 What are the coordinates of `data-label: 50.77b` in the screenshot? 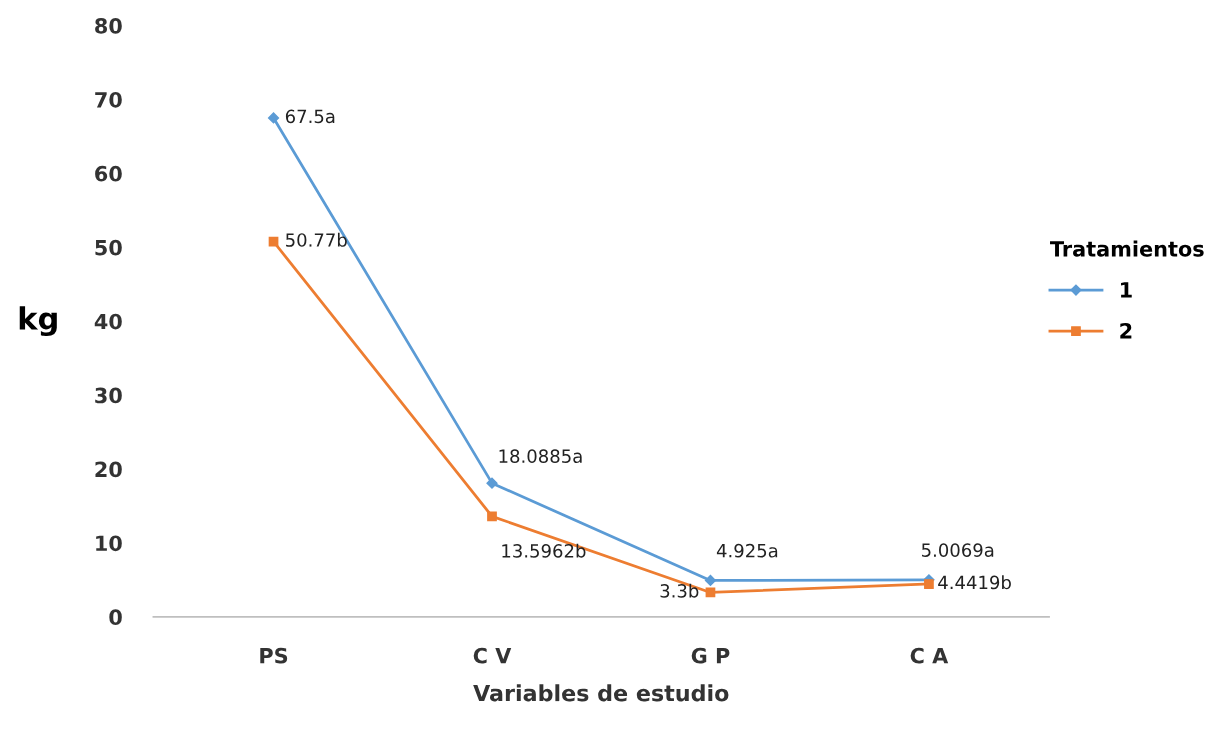 It's located at (316, 239).